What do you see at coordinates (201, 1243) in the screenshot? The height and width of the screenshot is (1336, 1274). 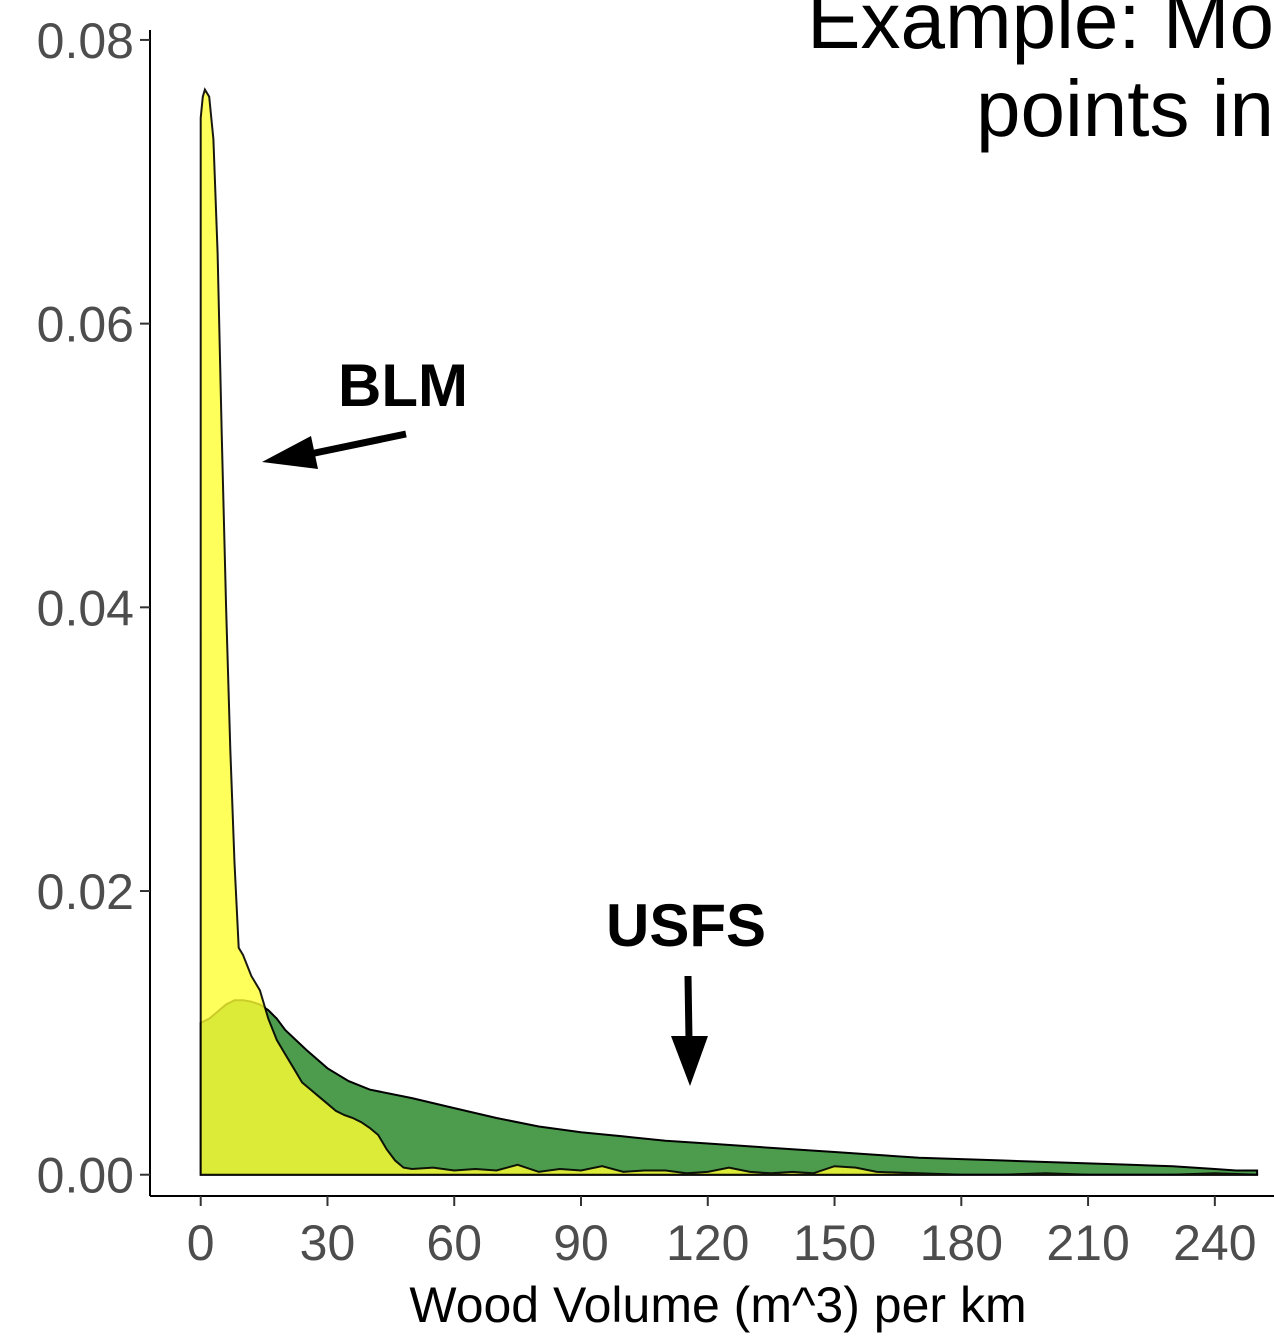 I see `x-tick-label: 0` at bounding box center [201, 1243].